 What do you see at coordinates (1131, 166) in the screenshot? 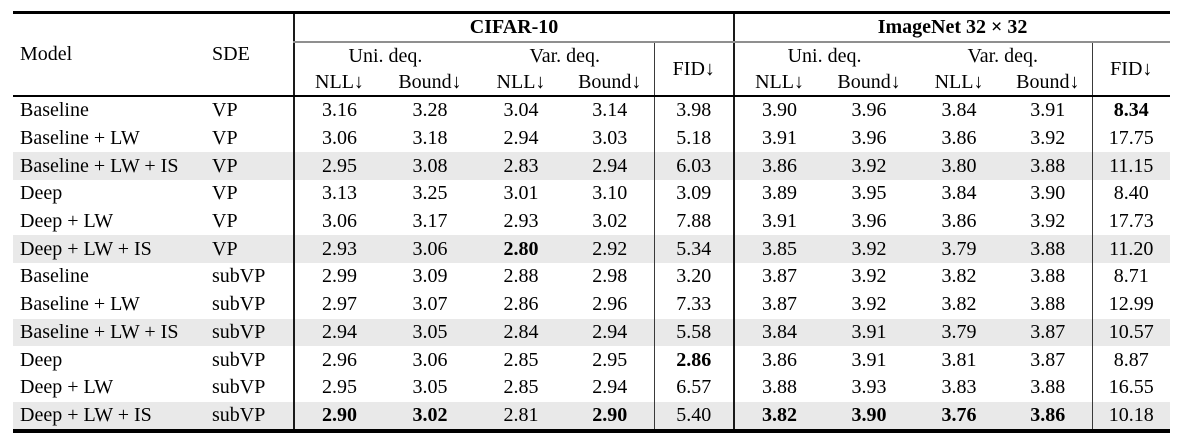
I see `value-cell: 11.15` at bounding box center [1131, 166].